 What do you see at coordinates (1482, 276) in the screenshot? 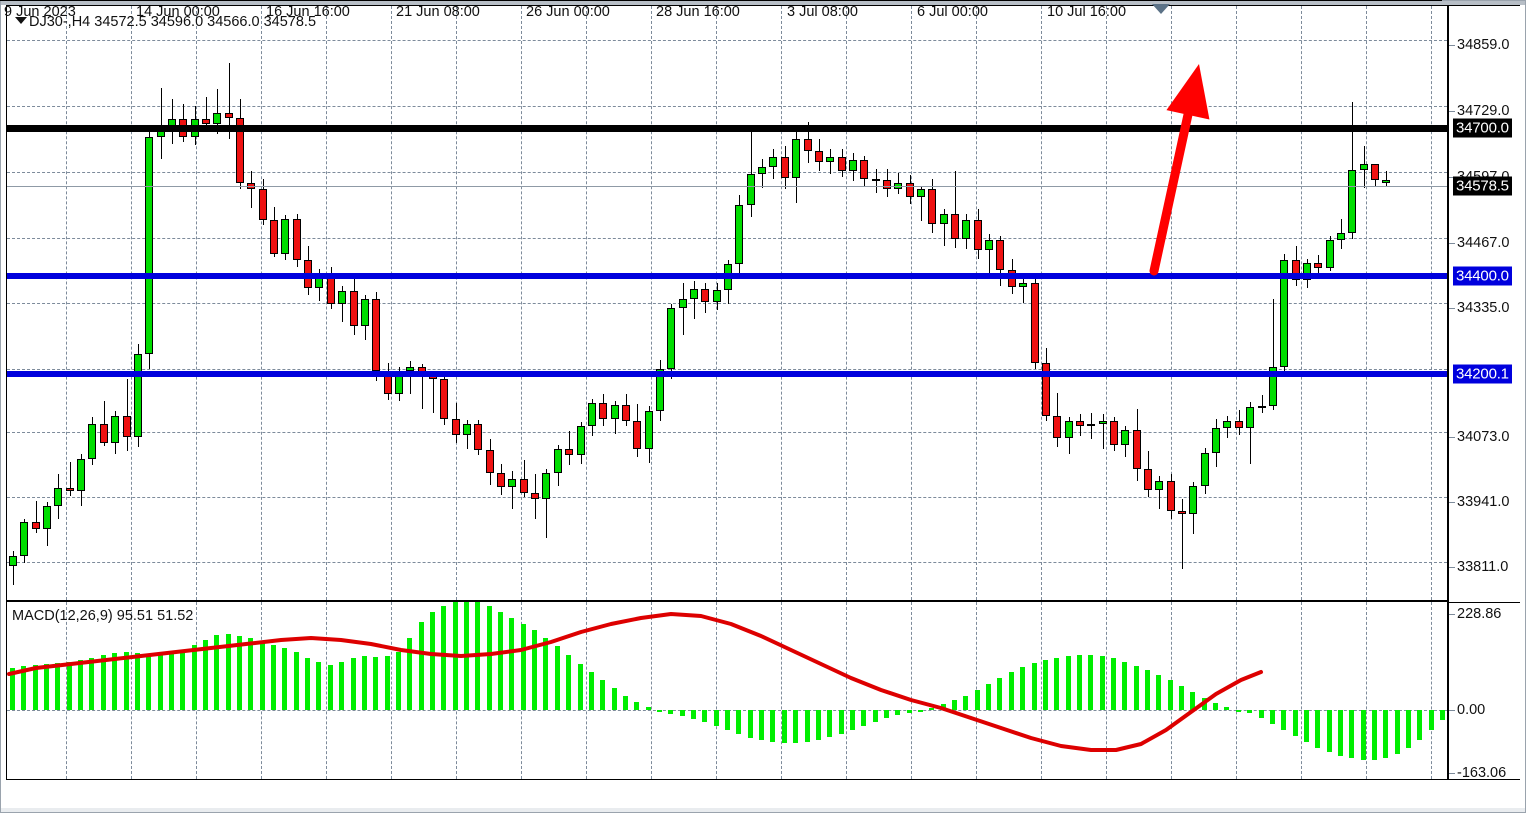
I see `axis-price-badge-level: 34400.0` at bounding box center [1482, 276].